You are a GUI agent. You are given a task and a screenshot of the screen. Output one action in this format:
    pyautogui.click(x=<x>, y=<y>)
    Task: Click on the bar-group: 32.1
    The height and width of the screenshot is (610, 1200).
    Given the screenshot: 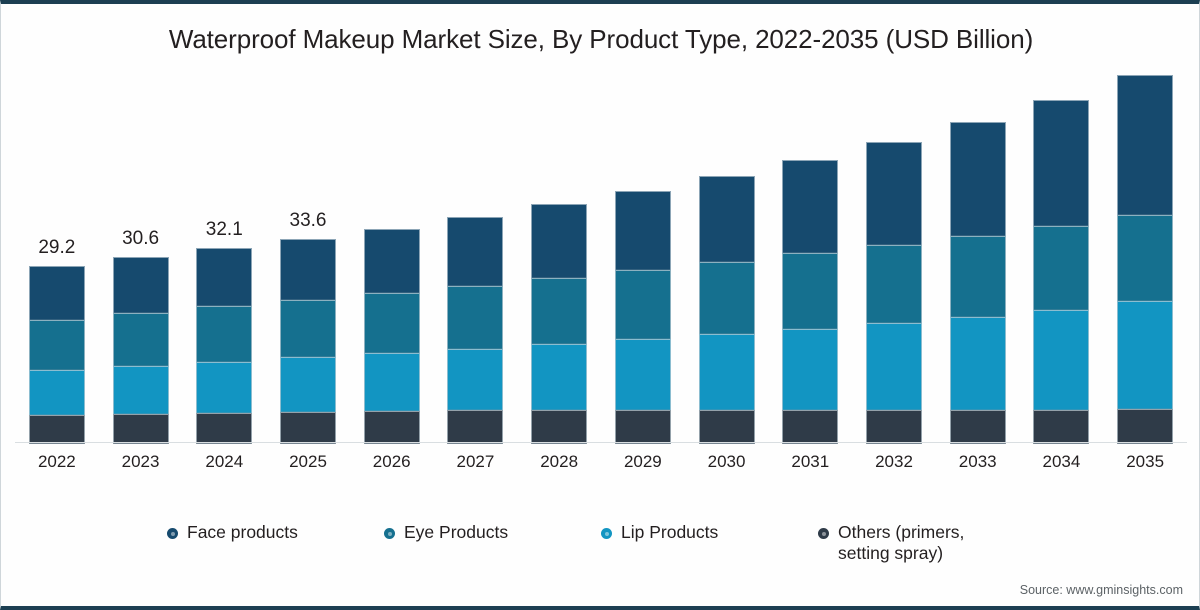 What is the action you would take?
    pyautogui.click(x=224, y=331)
    